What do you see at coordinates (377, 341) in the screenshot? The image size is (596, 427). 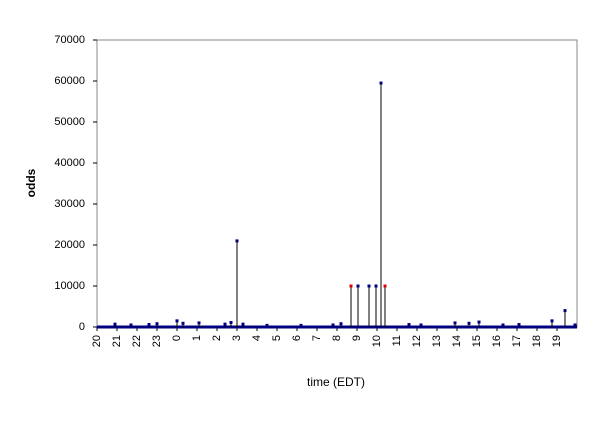 I see `x-tick-label: 10` at bounding box center [377, 341].